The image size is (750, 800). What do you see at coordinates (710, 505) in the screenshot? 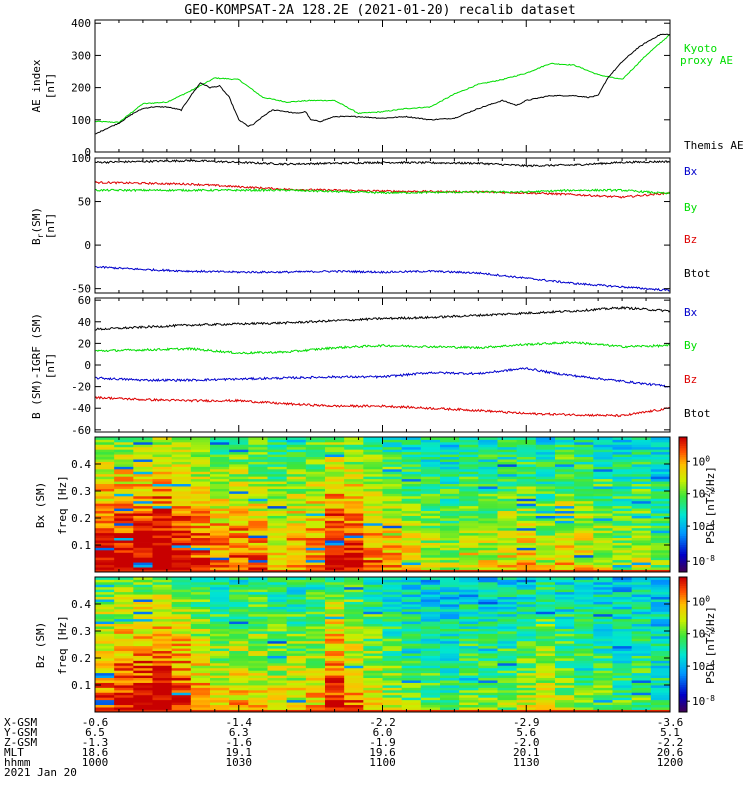
I see `specbx-cbar-label: PSD [nT2/Hz]` at bounding box center [710, 505].